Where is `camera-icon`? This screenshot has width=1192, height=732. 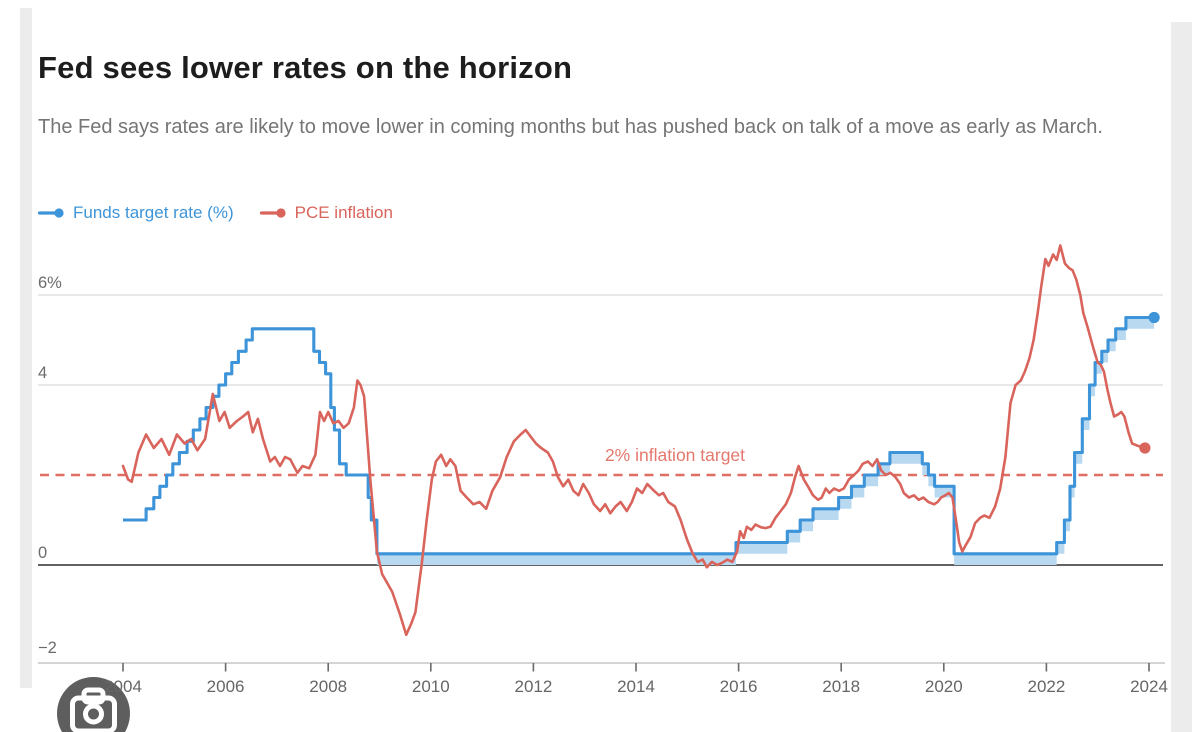
camera-icon is located at coordinates (93, 709).